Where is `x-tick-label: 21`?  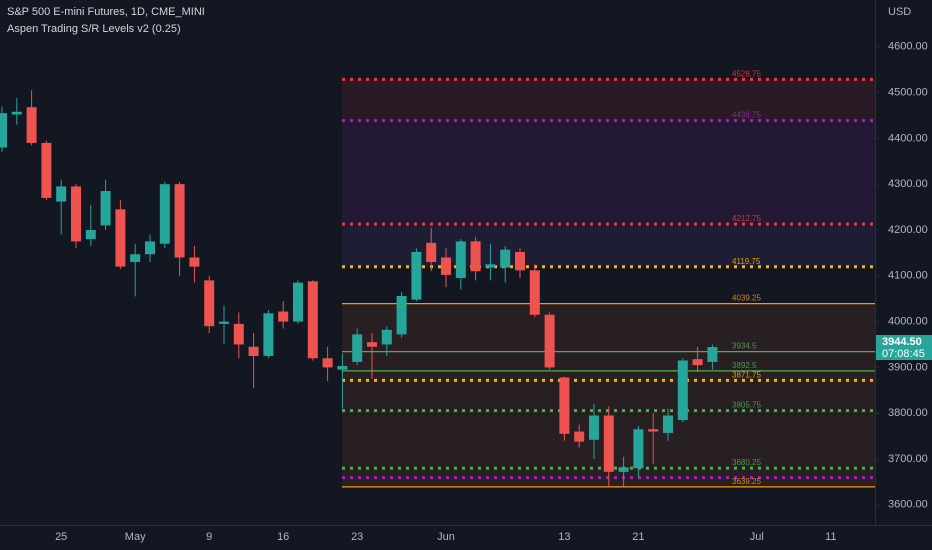 x-tick-label: 21 is located at coordinates (638, 537).